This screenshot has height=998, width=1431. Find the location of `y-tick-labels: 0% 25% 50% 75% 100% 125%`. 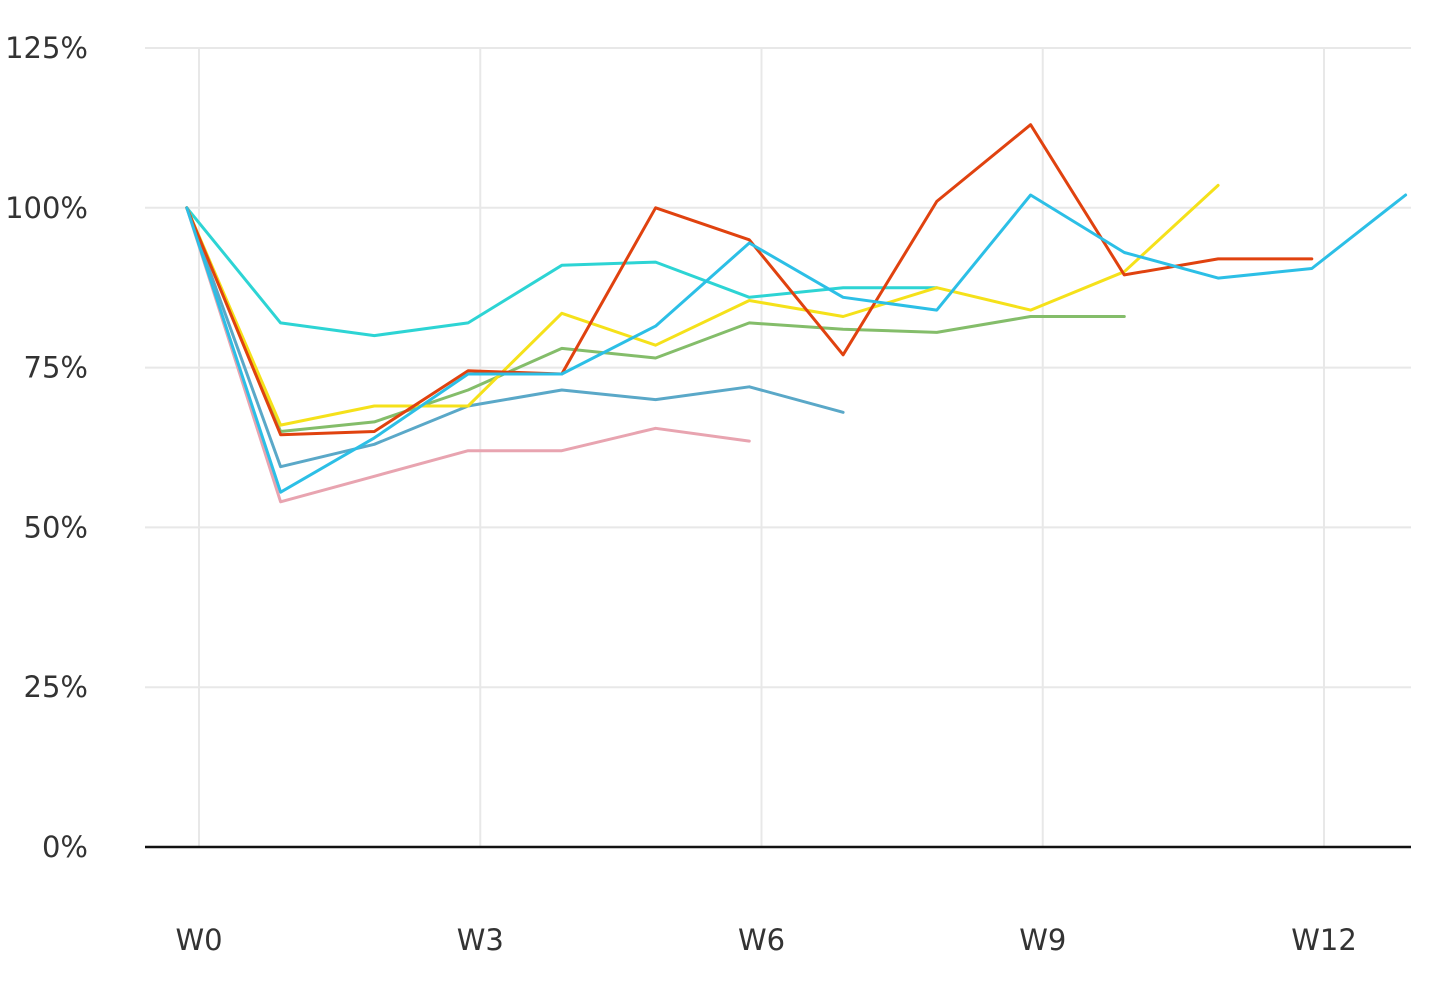

y-tick-labels: 0% 25% 50% 75% 100% 125% is located at coordinates (46, 447).